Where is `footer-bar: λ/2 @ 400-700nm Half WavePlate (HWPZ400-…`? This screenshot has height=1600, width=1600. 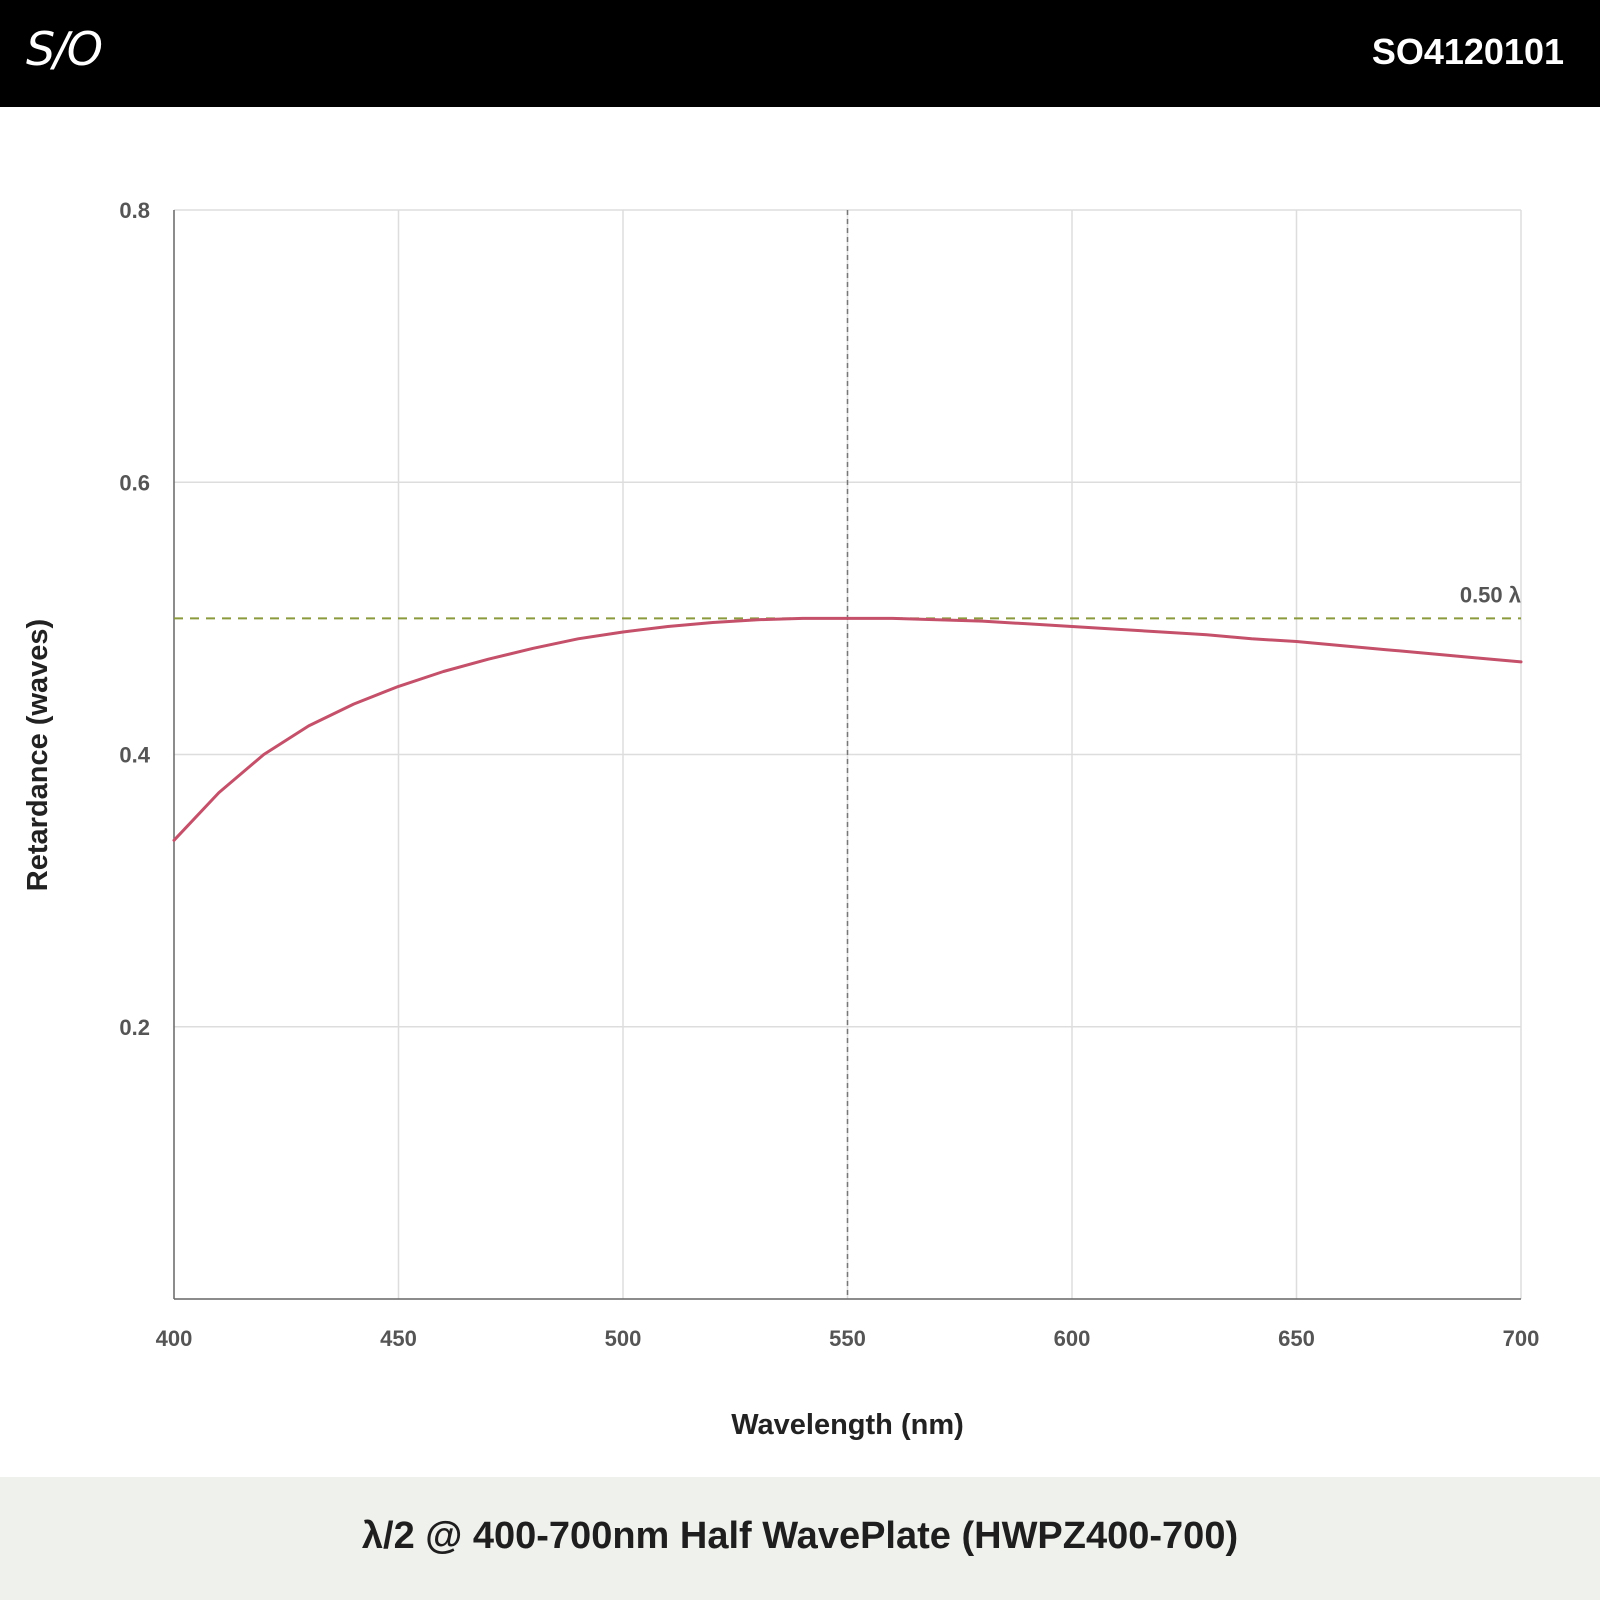
footer-bar: λ/2 @ 400-700nm Half WavePlate (HWPZ400-… is located at coordinates (800, 1538).